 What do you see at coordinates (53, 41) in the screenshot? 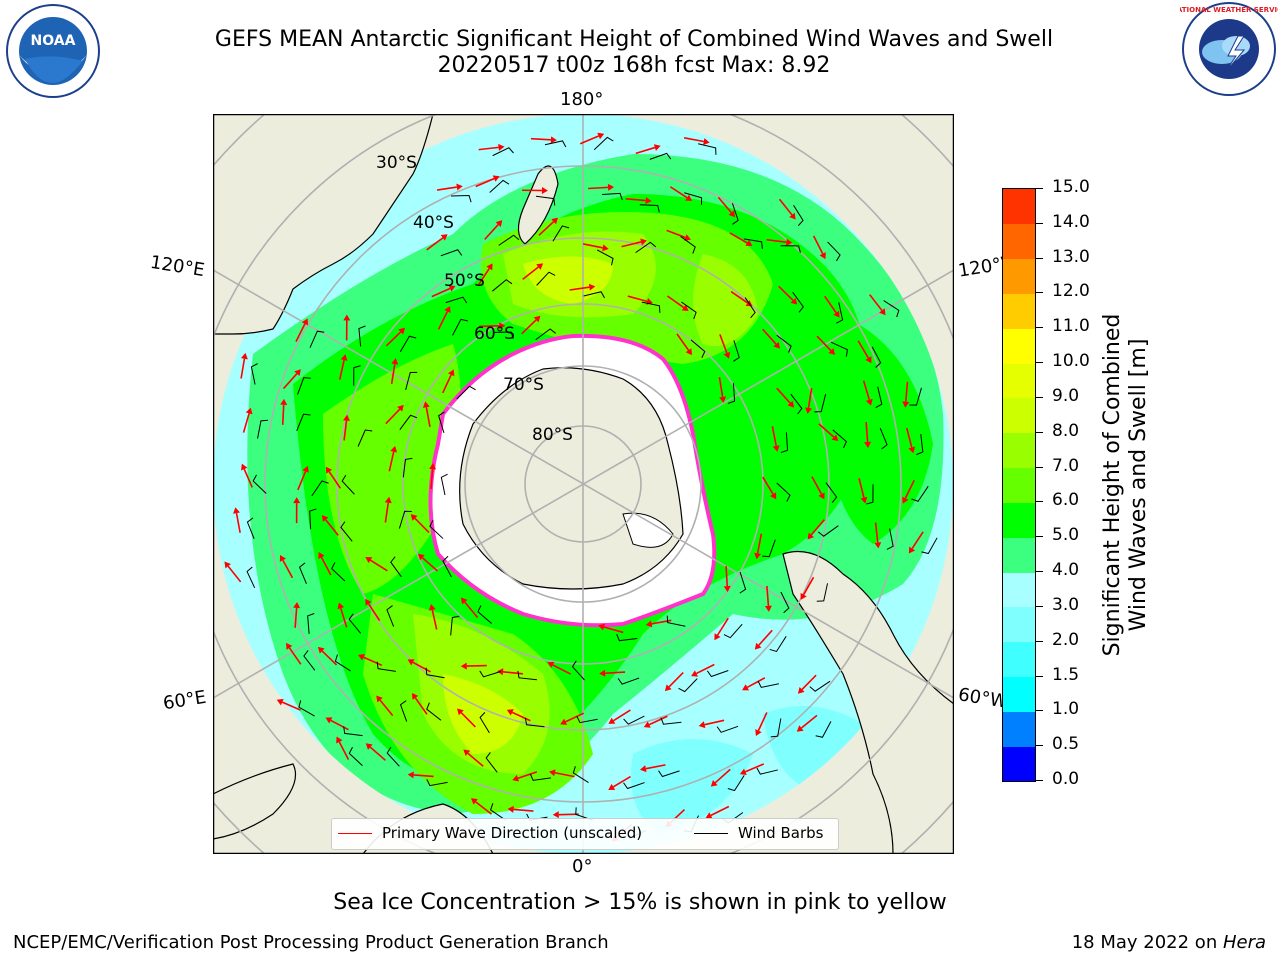
I see `noaa-logo-text: NOAA` at bounding box center [53, 41].